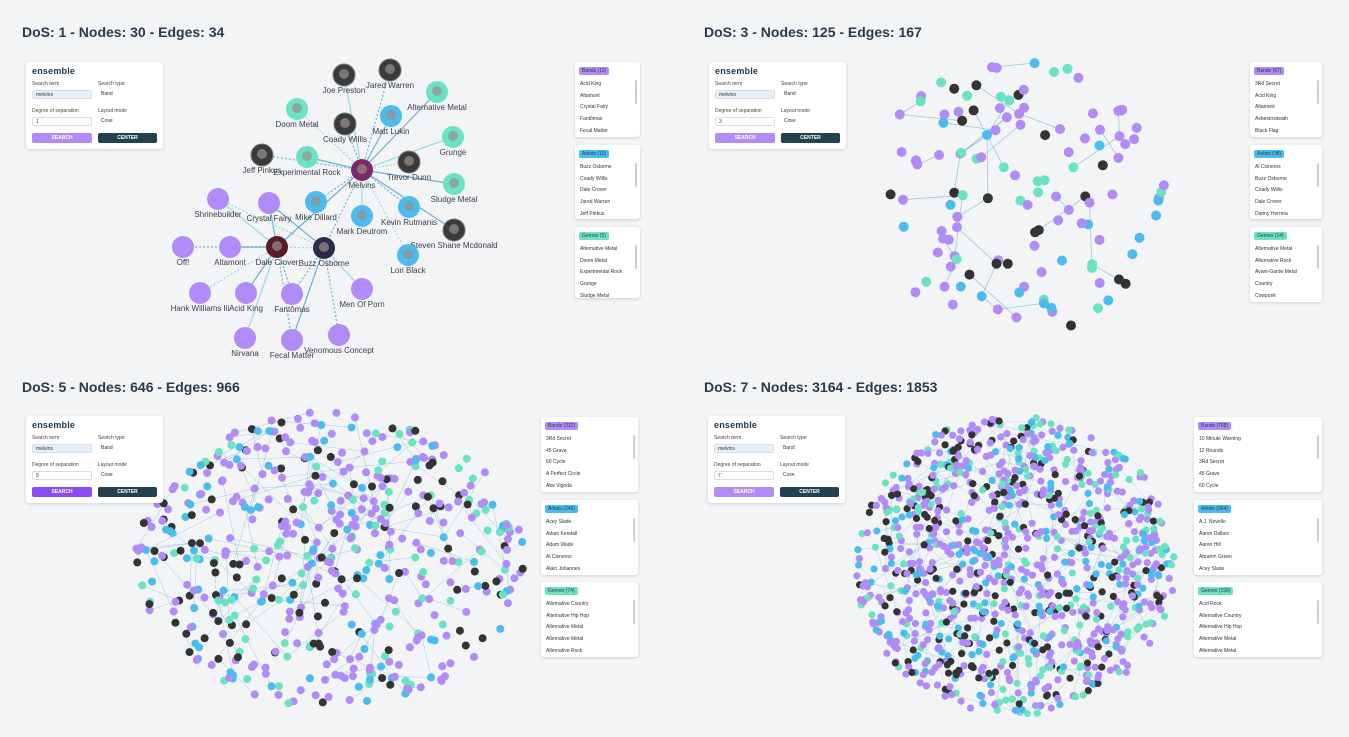 This screenshot has height=737, width=1349. Describe the element at coordinates (595, 295) in the screenshot. I see `list-item: Sludge Metal` at that location.